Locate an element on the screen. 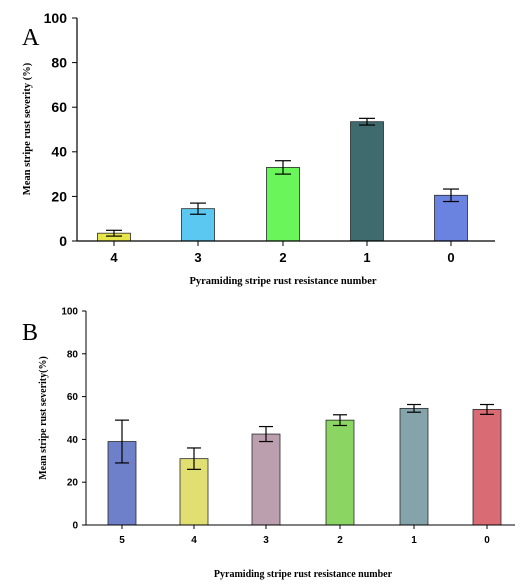 The image size is (530, 588). panel-b-y-tick-label: 80 is located at coordinates (73, 354).